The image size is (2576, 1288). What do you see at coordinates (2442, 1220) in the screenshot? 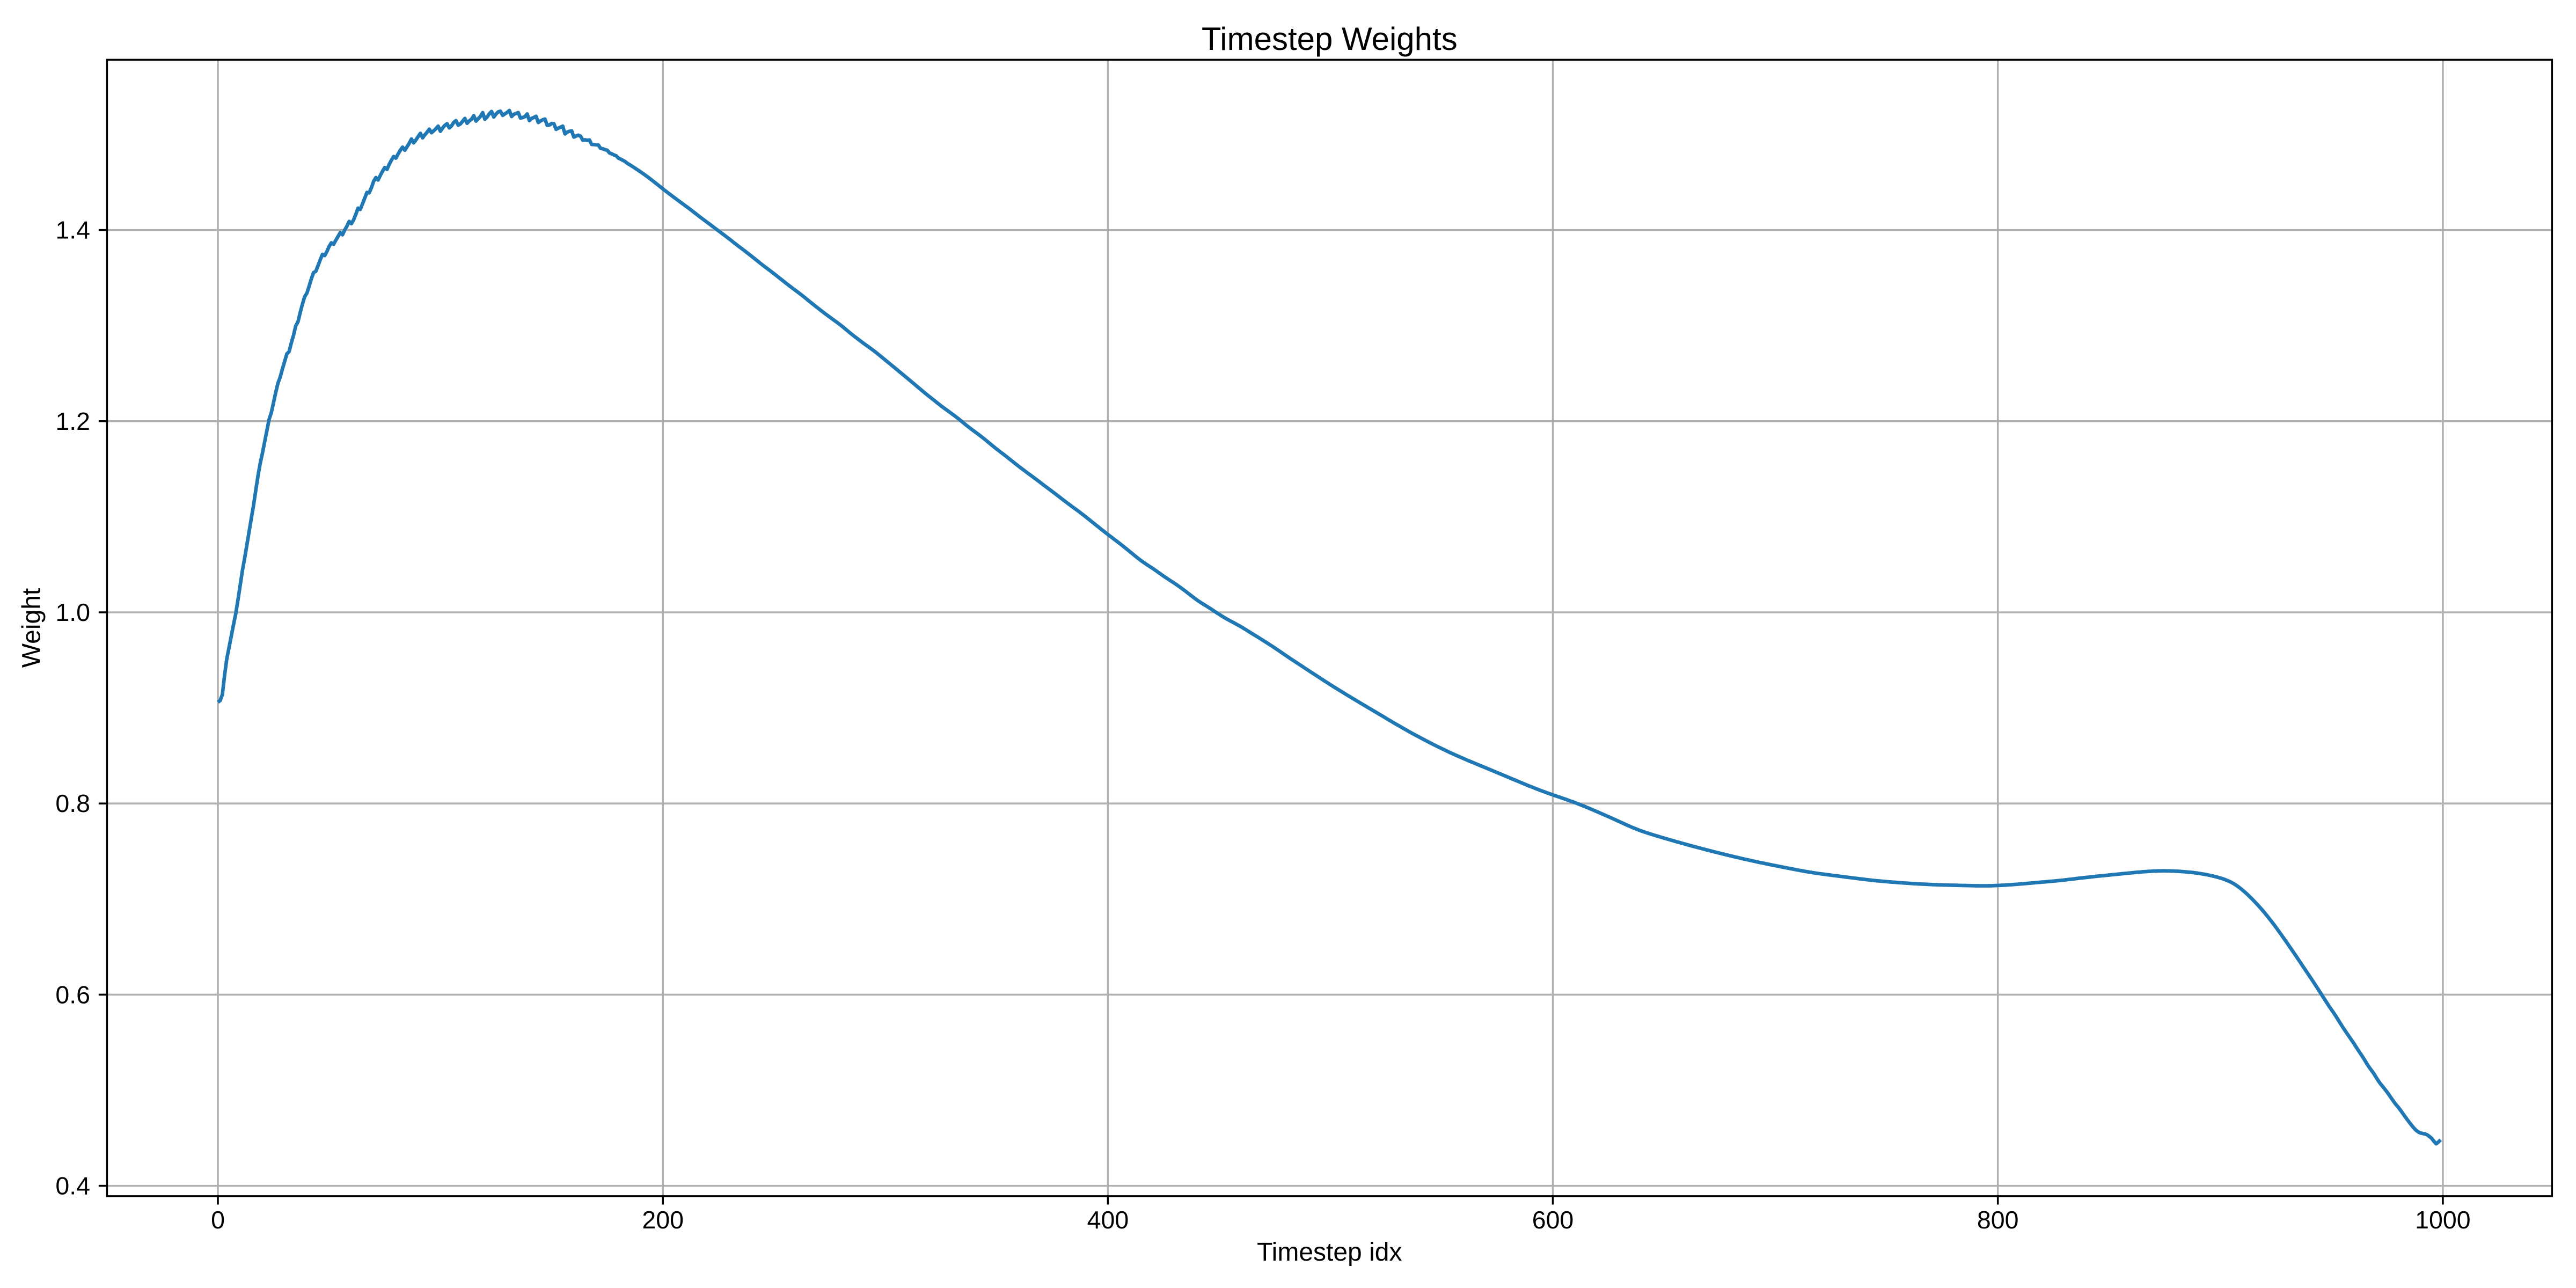
I see `svg-text: 1000` at bounding box center [2442, 1220].